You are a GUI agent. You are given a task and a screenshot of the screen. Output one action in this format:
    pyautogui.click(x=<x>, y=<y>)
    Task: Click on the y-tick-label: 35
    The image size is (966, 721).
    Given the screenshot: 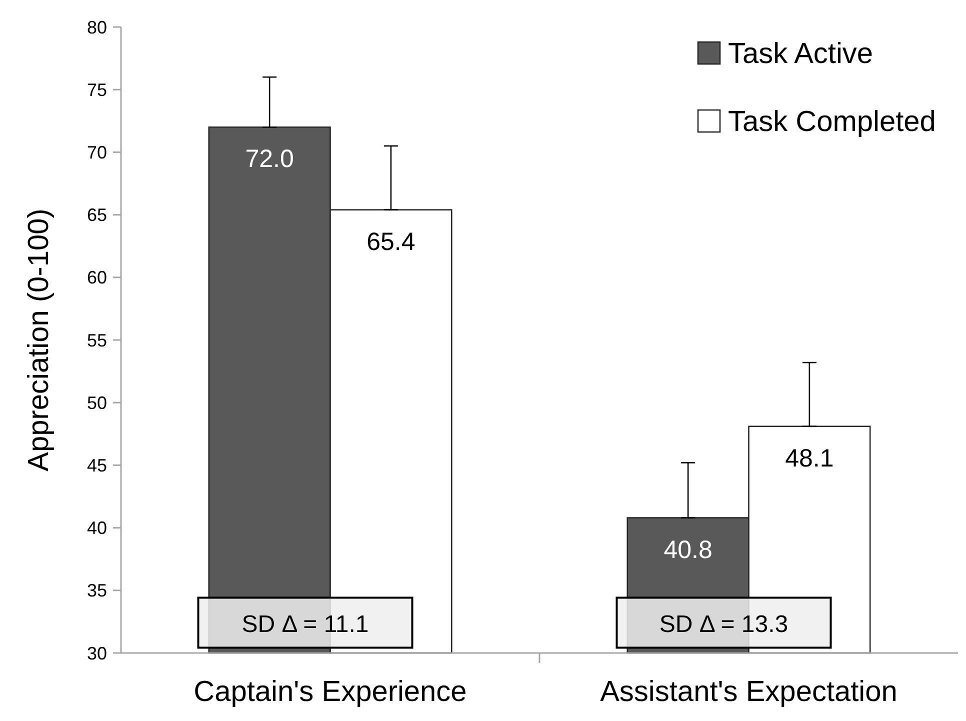 What is the action you would take?
    pyautogui.click(x=96, y=590)
    